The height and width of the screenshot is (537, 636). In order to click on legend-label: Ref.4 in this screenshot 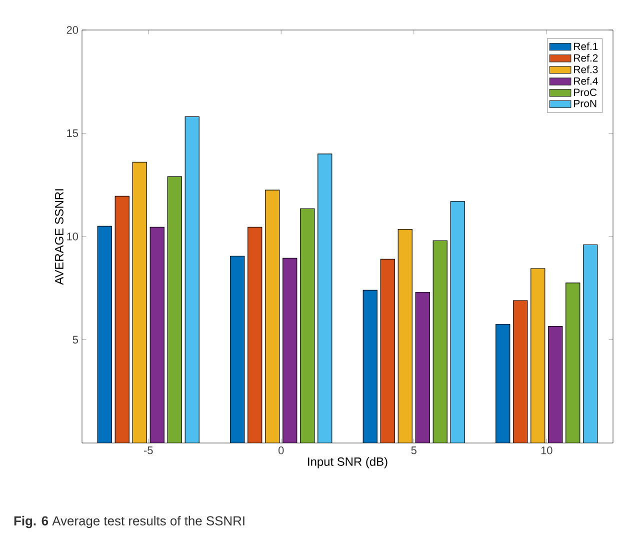, I will do `click(586, 81)`.